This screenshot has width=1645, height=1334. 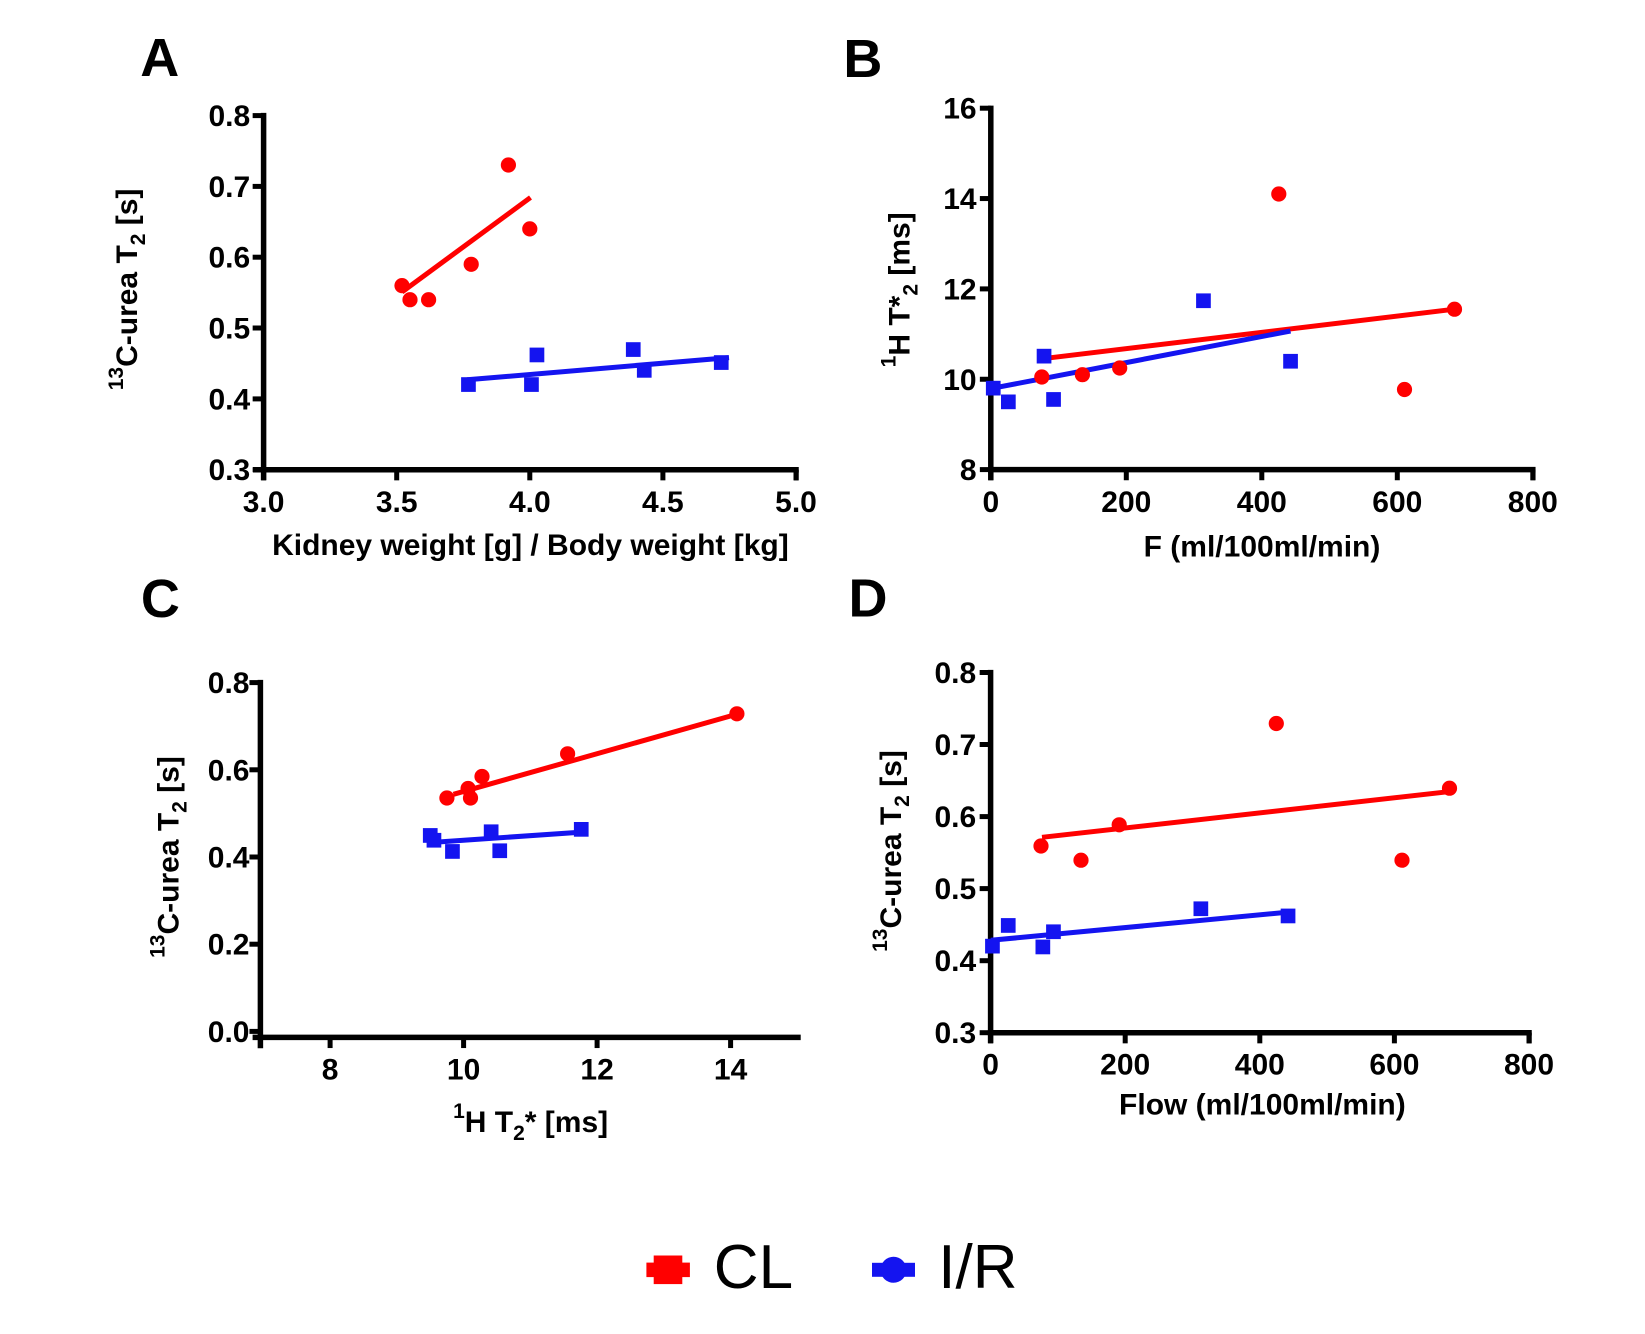 What do you see at coordinates (159, 58) in the screenshot?
I see `svg-text: A` at bounding box center [159, 58].